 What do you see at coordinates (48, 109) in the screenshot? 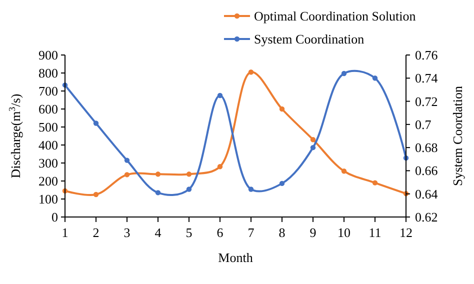
I see `y-tick-label: 600` at bounding box center [48, 109].